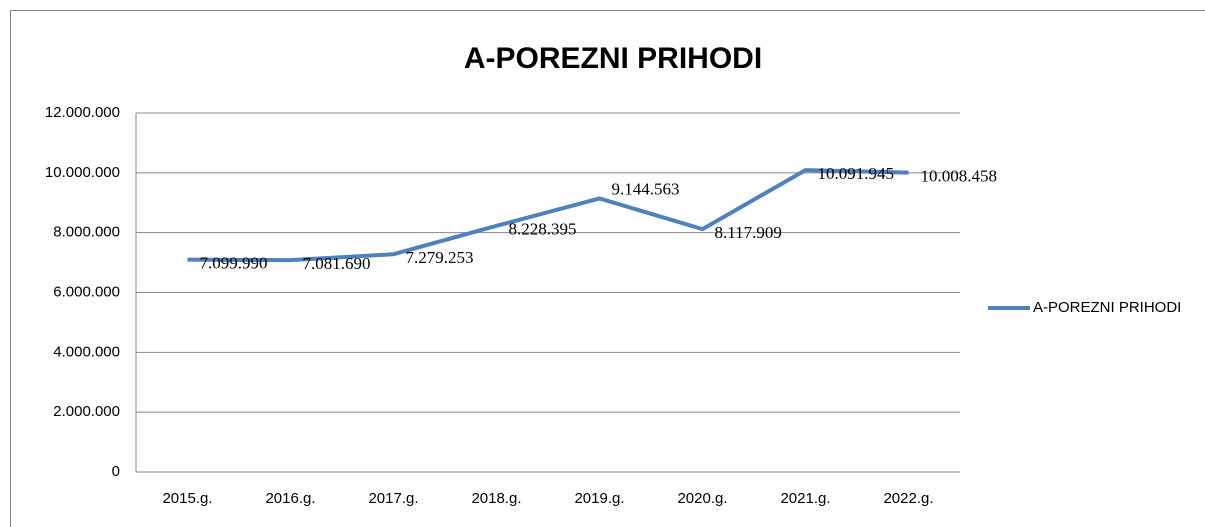 Image resolution: width=1205 pixels, height=527 pixels. What do you see at coordinates (543, 229) in the screenshot?
I see `data-label: 8.228.395` at bounding box center [543, 229].